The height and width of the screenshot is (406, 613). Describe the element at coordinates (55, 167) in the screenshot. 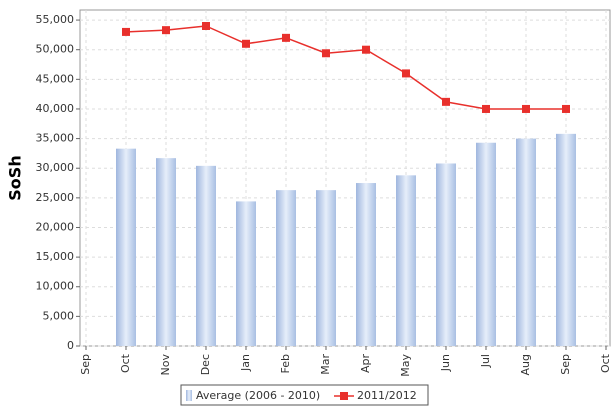

I see `y-tick-label: 30,000` at that location.